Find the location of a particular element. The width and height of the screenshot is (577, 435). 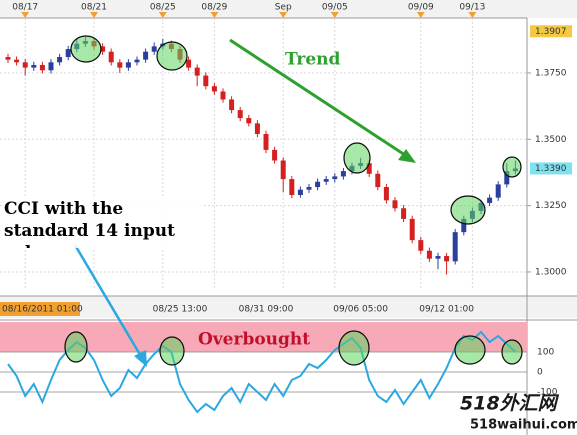

x-tick-label: 09/06 05:00 is located at coordinates (360, 310).